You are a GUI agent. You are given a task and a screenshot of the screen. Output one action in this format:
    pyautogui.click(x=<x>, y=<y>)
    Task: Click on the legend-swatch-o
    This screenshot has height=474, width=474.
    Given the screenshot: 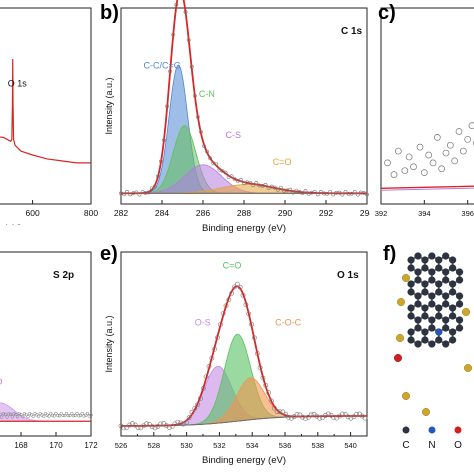 What is the action you would take?
    pyautogui.click(x=458, y=430)
    